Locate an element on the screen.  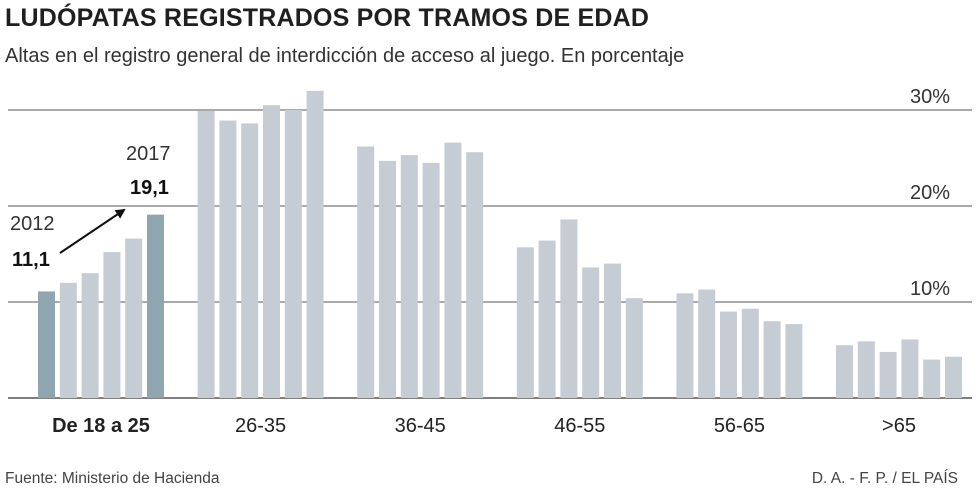
annotation-end-year: 2017 is located at coordinates (148, 154).